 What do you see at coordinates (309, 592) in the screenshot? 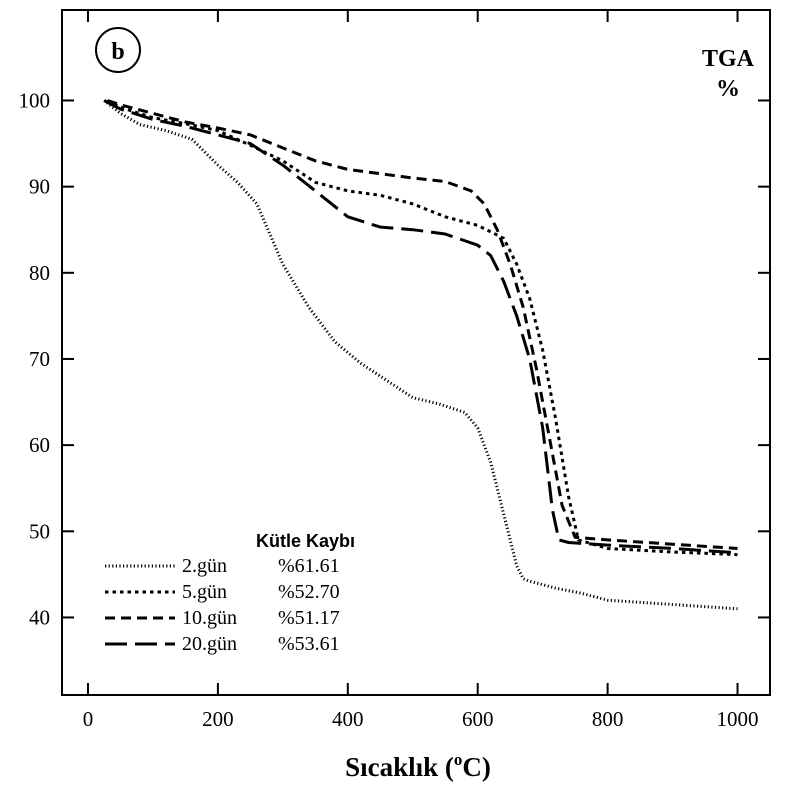
I see `legend-value: %52.70` at bounding box center [309, 592].